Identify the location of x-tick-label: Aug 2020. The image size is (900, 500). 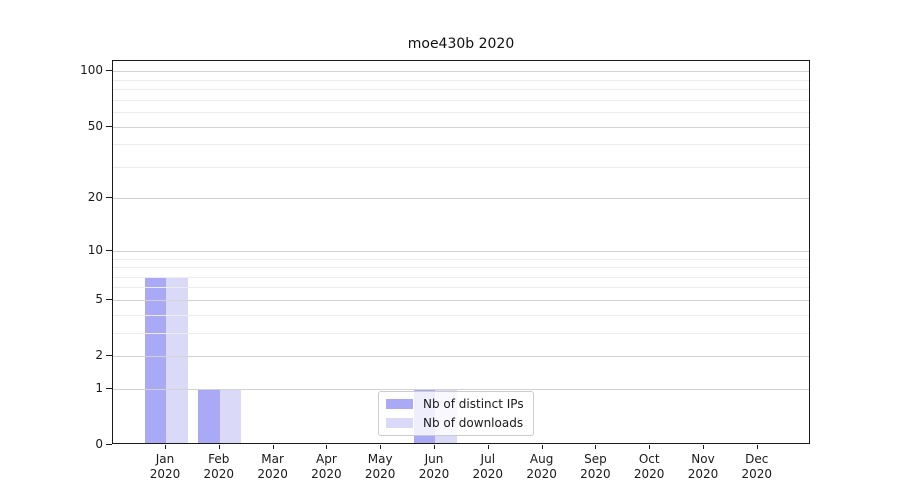
(541, 466).